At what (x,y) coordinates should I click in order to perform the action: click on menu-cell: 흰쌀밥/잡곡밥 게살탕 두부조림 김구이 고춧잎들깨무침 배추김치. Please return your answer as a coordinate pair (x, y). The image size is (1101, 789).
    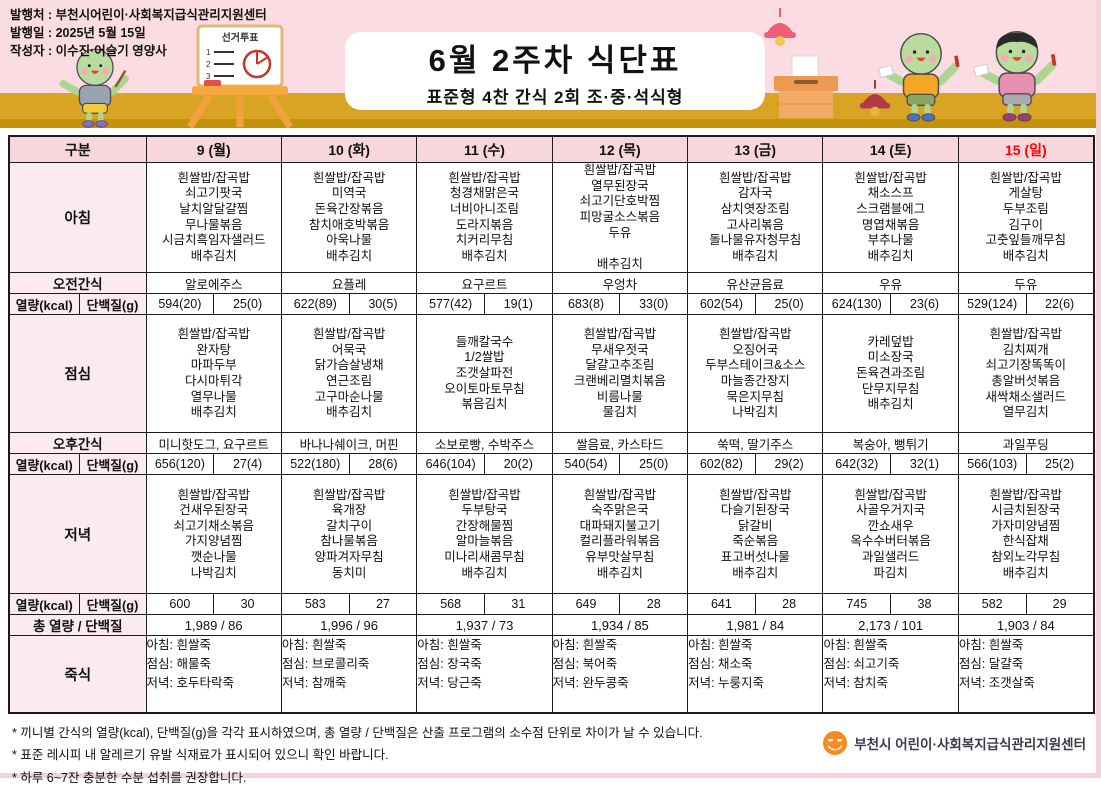
    Looking at the image, I should click on (1026, 217).